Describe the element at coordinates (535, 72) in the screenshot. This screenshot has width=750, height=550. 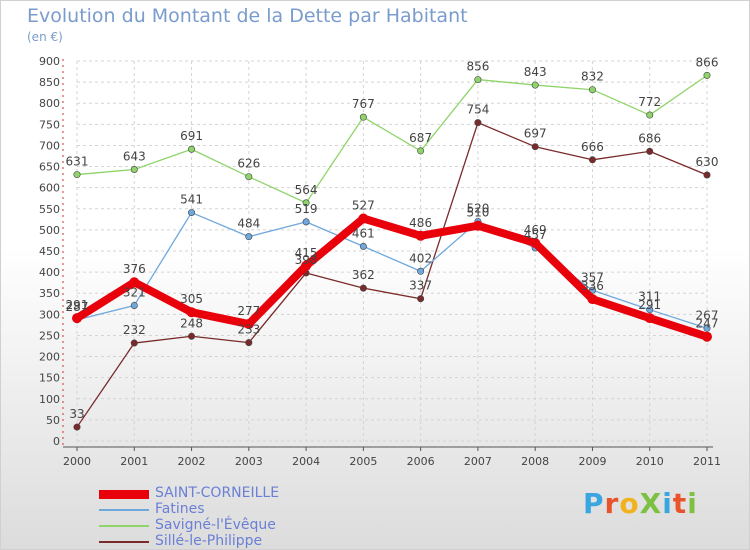
I see `data-label: 843` at that location.